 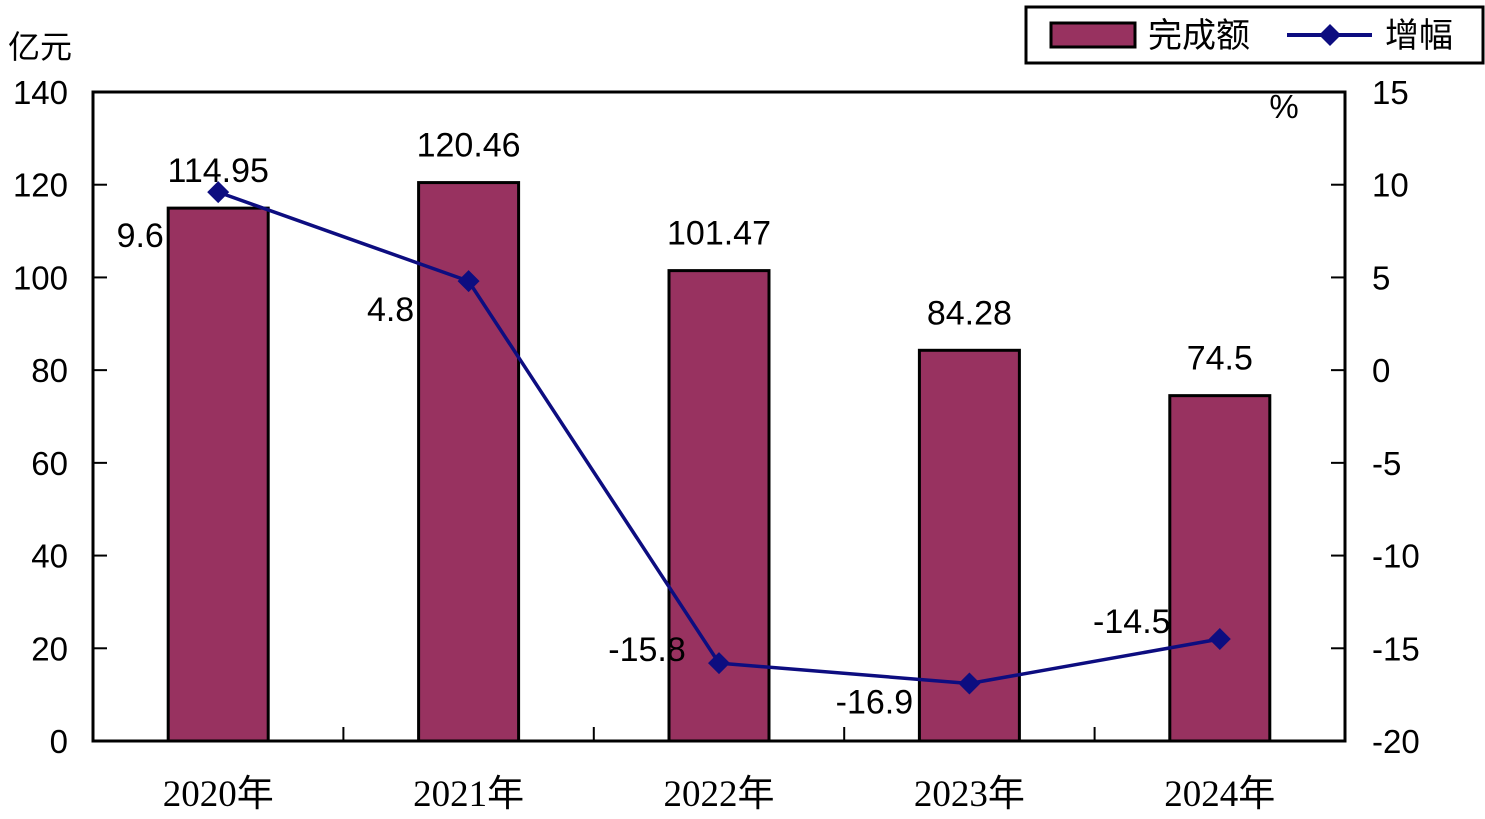 What do you see at coordinates (49, 648) in the screenshot?
I see `left-tick-label: 20` at bounding box center [49, 648].